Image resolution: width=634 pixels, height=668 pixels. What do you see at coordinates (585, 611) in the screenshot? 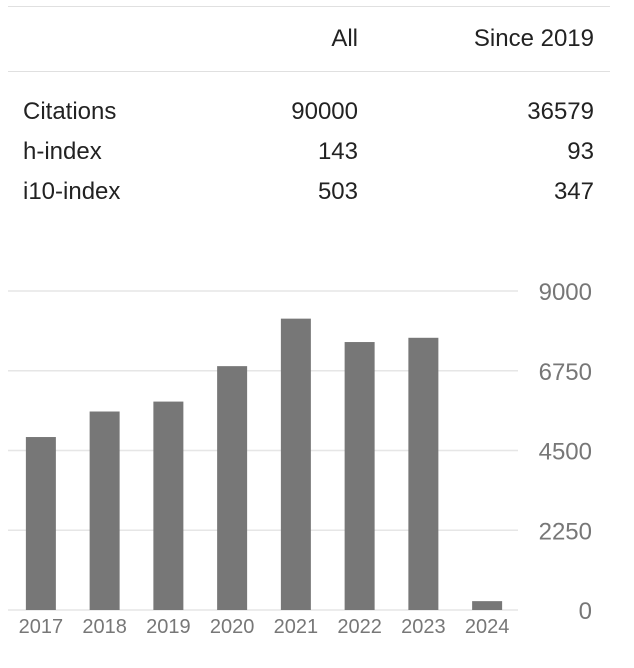
I see `y-tick-label: 0` at bounding box center [585, 611].